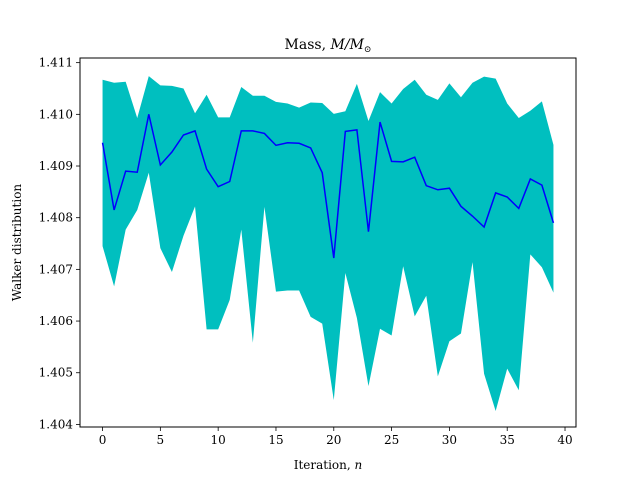 Image resolution: width=640 pixels, height=480 pixels. What do you see at coordinates (161, 440) in the screenshot?
I see `x-tick-label: 5` at bounding box center [161, 440].